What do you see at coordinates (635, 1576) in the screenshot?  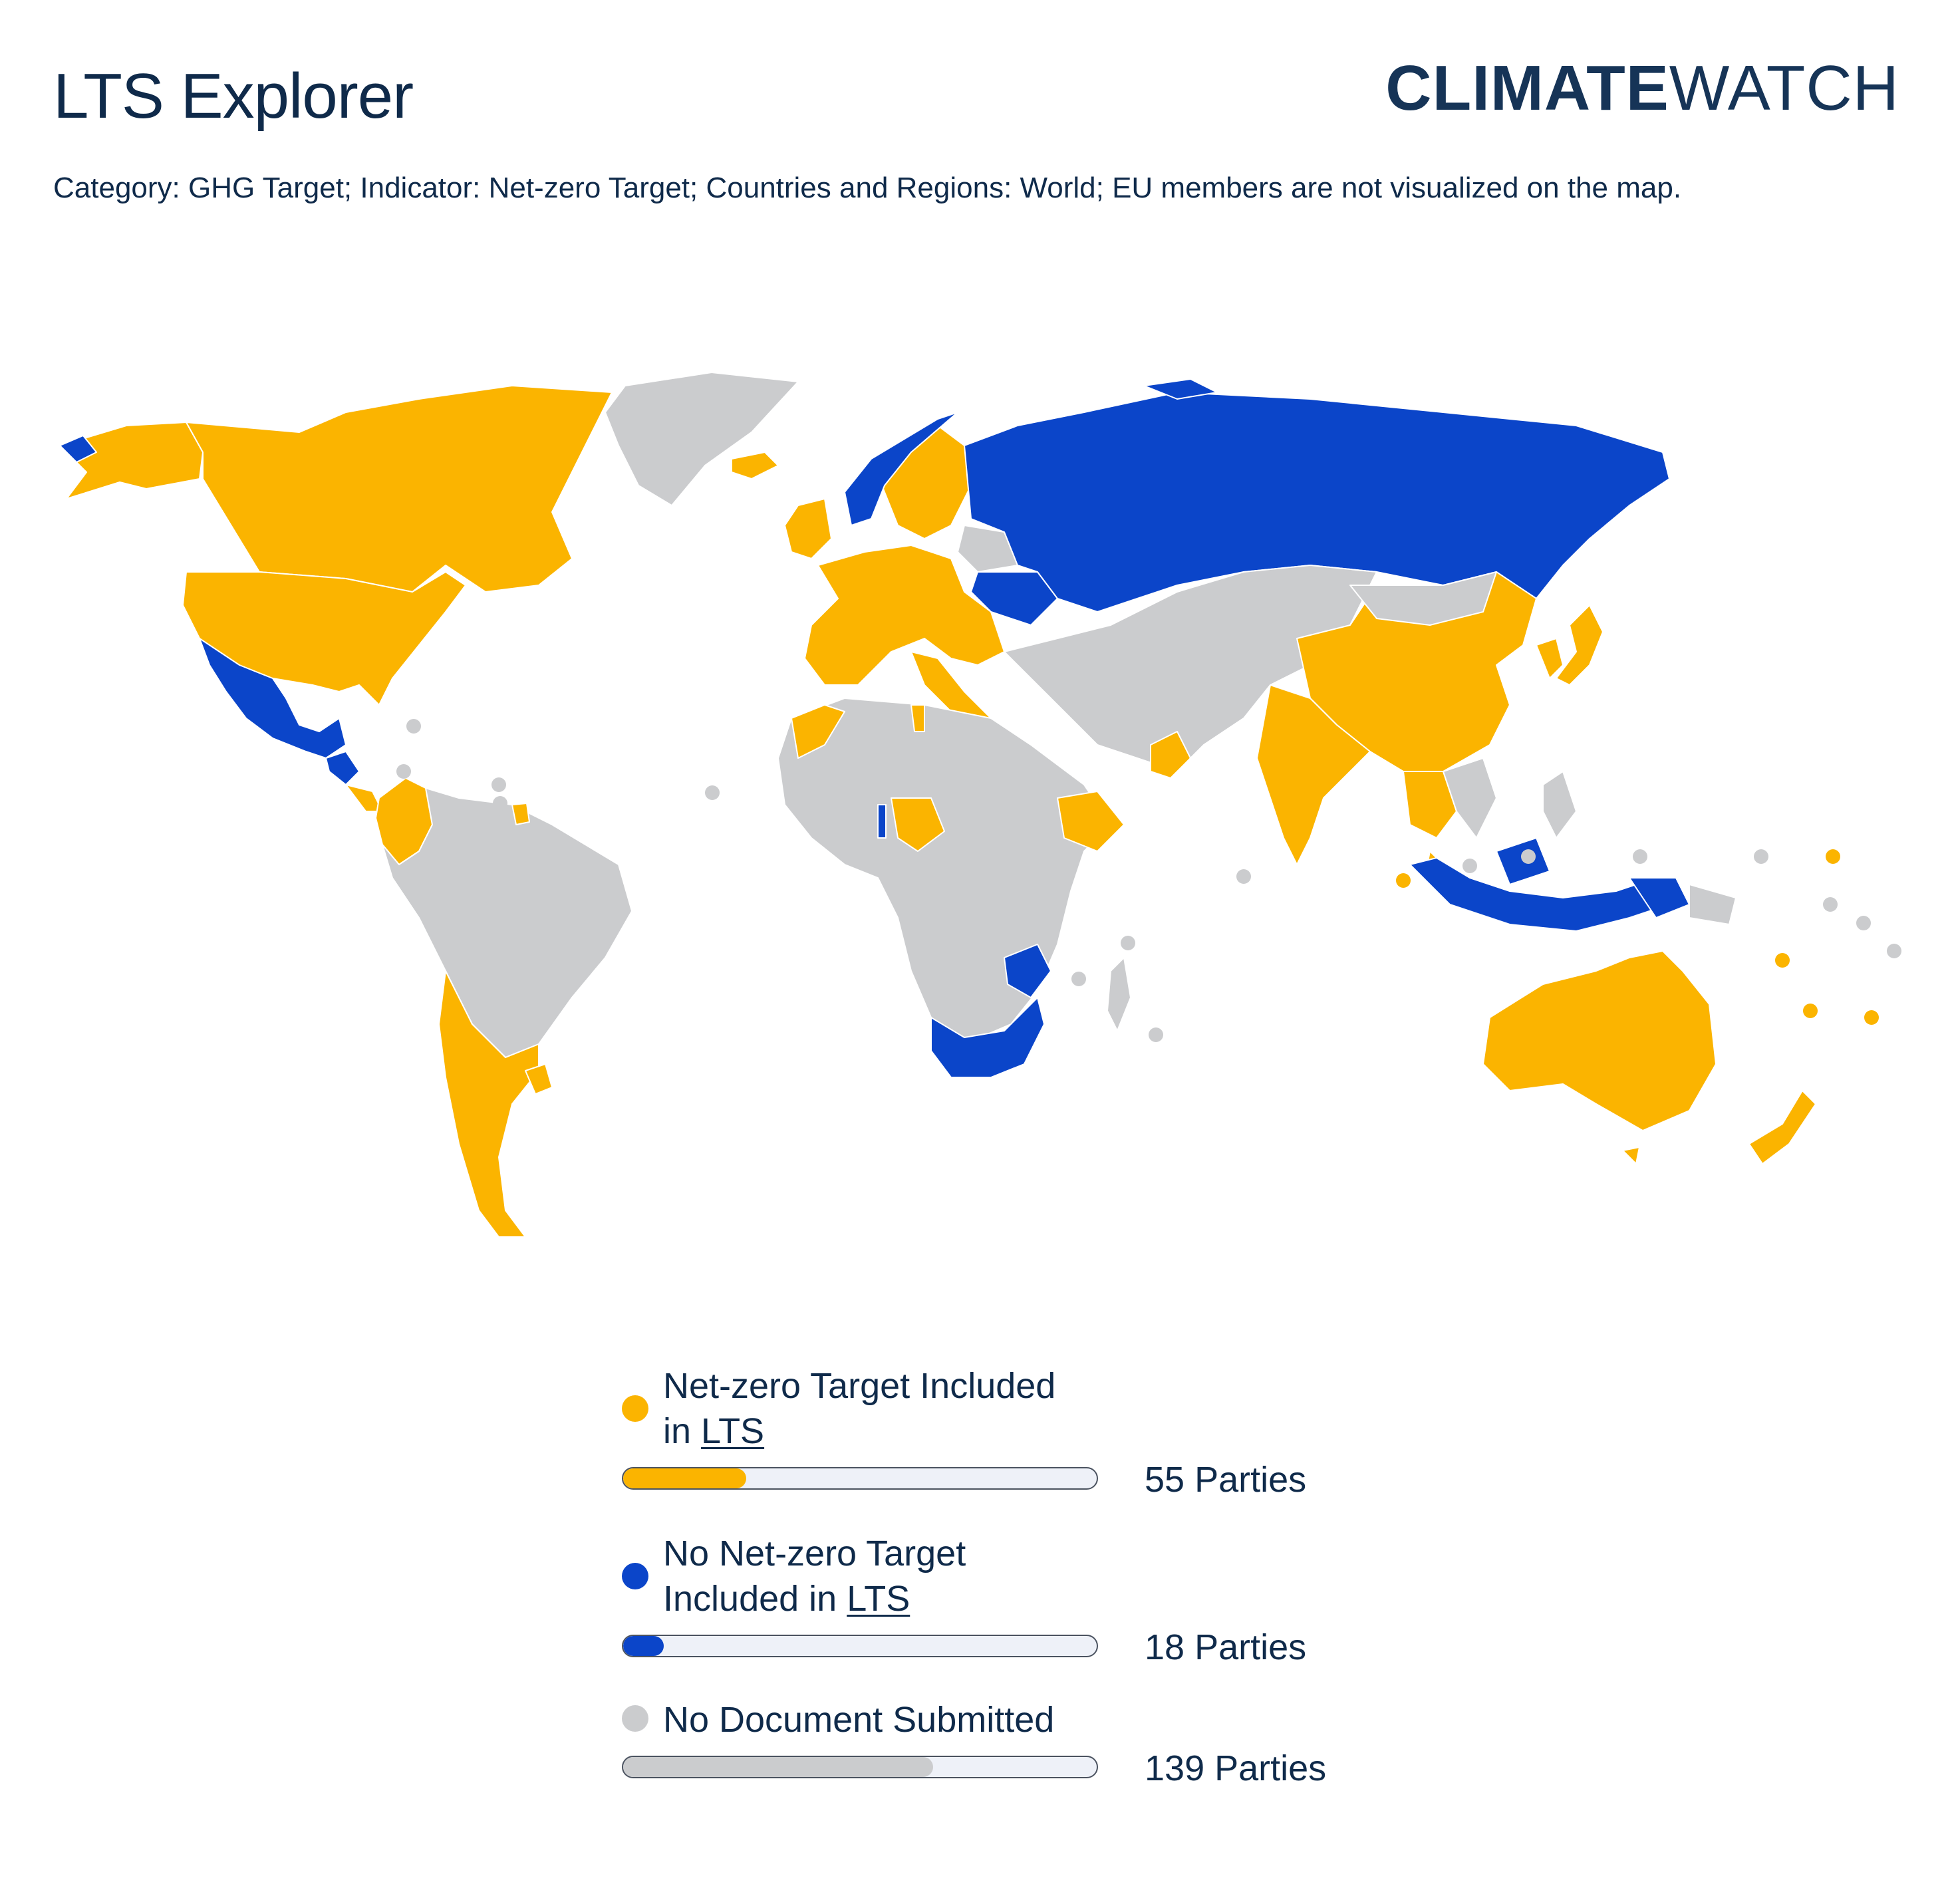 I see `legend-dot-no-net-zero` at bounding box center [635, 1576].